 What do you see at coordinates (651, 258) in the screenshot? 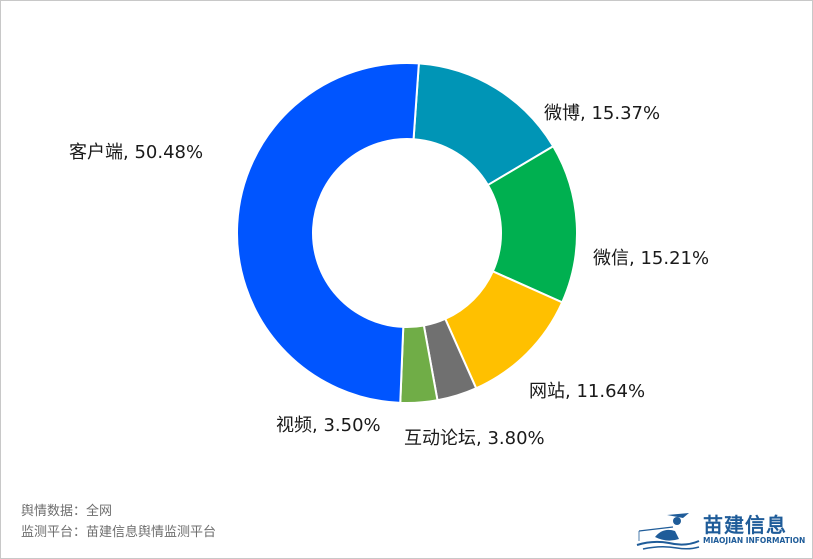
I see `slice-label-2: 微信, 15.21%` at bounding box center [651, 258].